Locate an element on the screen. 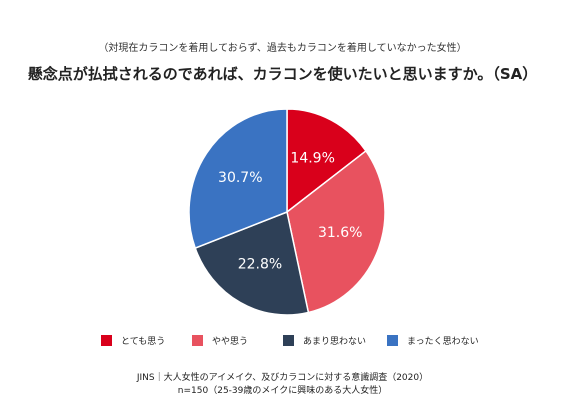 This screenshot has width=565, height=412. legend-label: とても思う is located at coordinates (143, 341).